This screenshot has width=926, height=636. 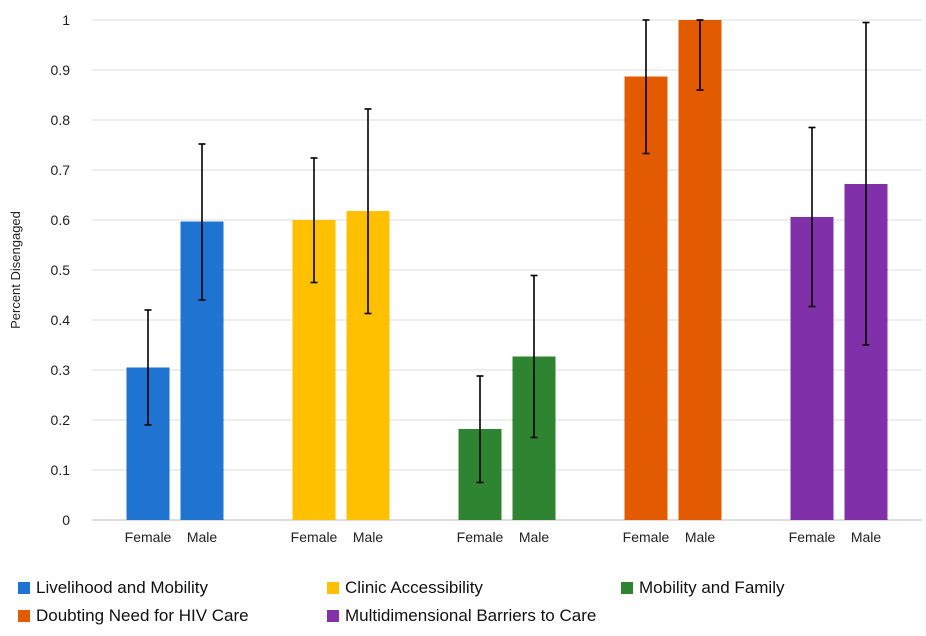 What do you see at coordinates (122, 587) in the screenshot?
I see `legend-label: Livelihood and Mobility` at bounding box center [122, 587].